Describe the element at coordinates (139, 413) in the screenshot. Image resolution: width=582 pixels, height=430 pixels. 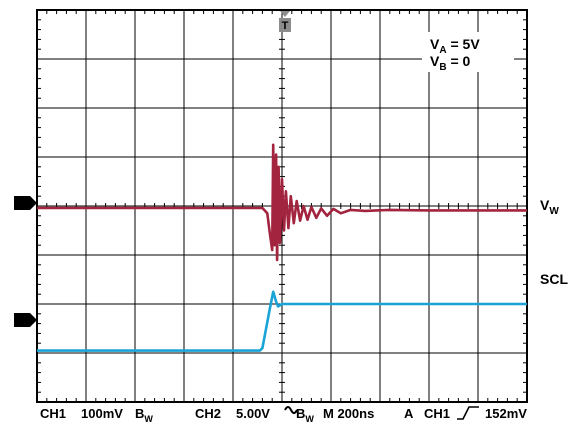
I see `status-bw1: B` at that location.